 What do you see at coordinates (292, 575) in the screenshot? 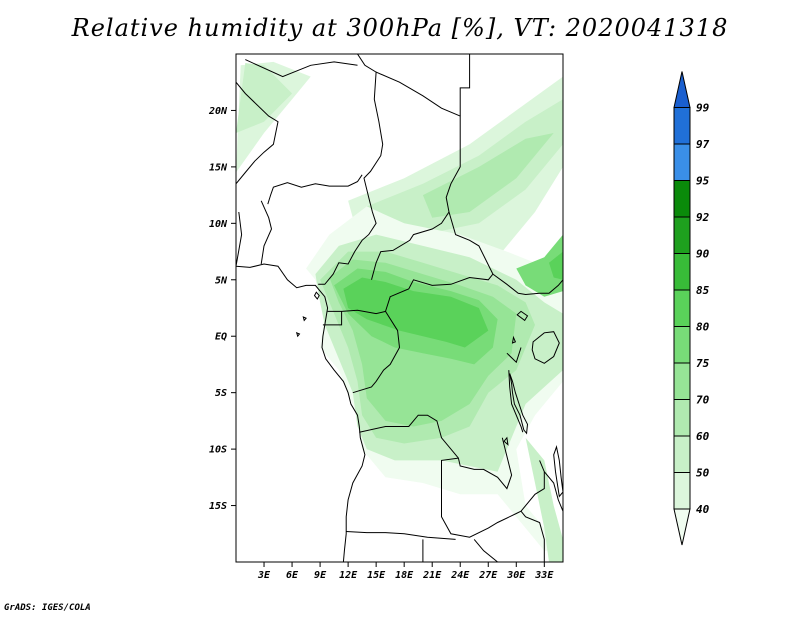
I see `lon-tick-label: 6E` at bounding box center [292, 575].